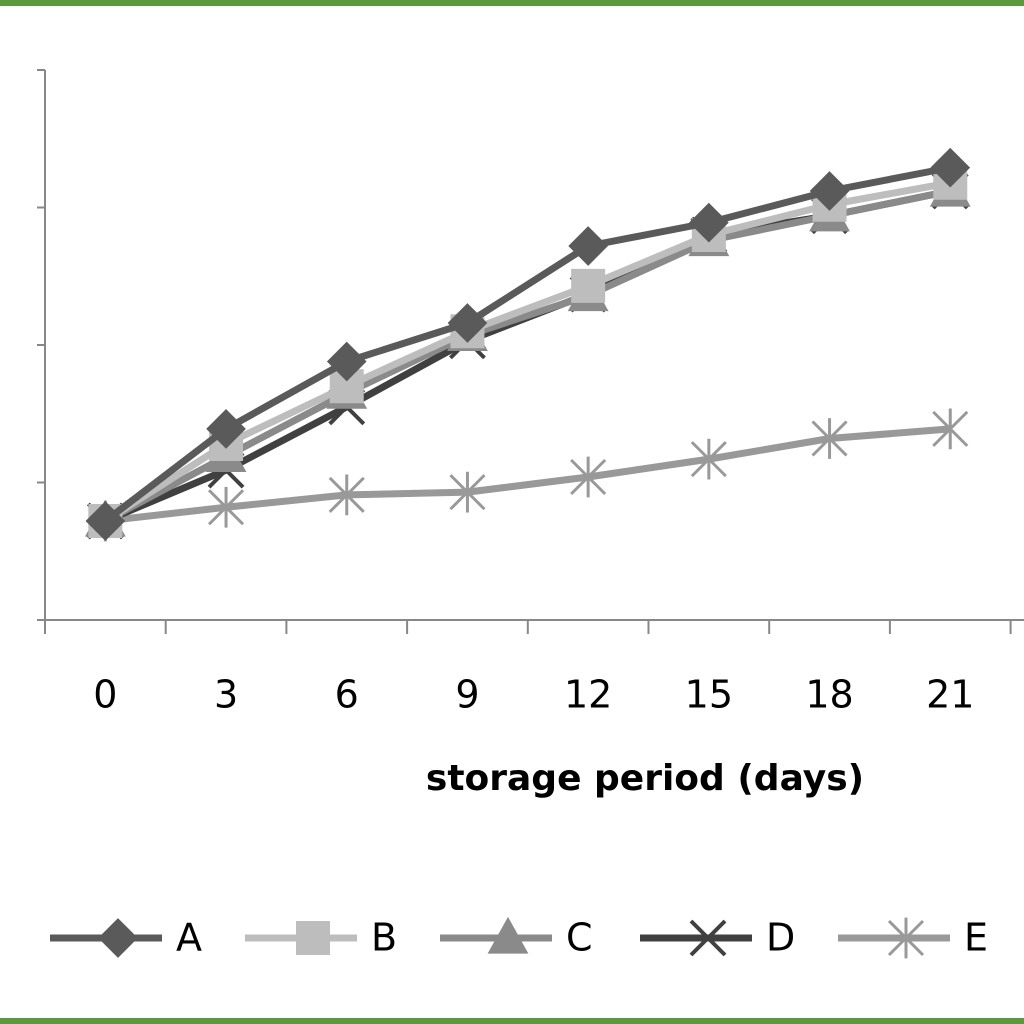 The image size is (1024, 1024). I want to click on x-axis-label: storage period (days), so click(645, 778).